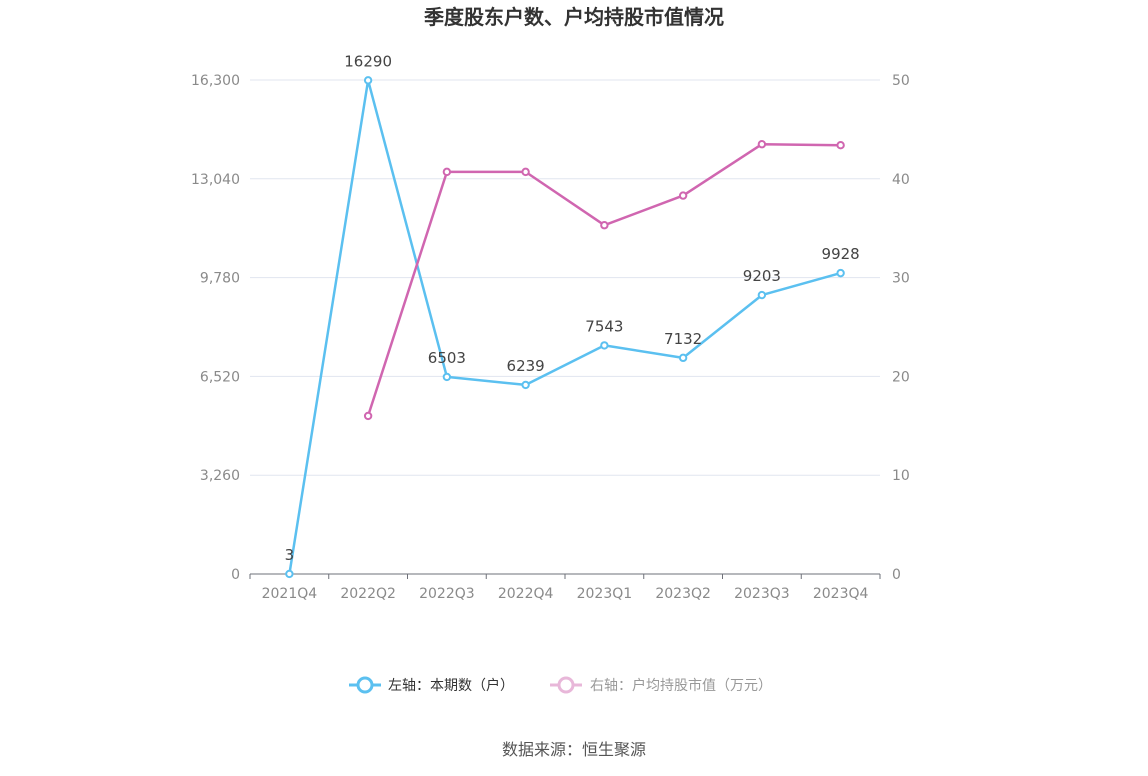 The image size is (1148, 776). I want to click on data-label: 7132, so click(683, 339).